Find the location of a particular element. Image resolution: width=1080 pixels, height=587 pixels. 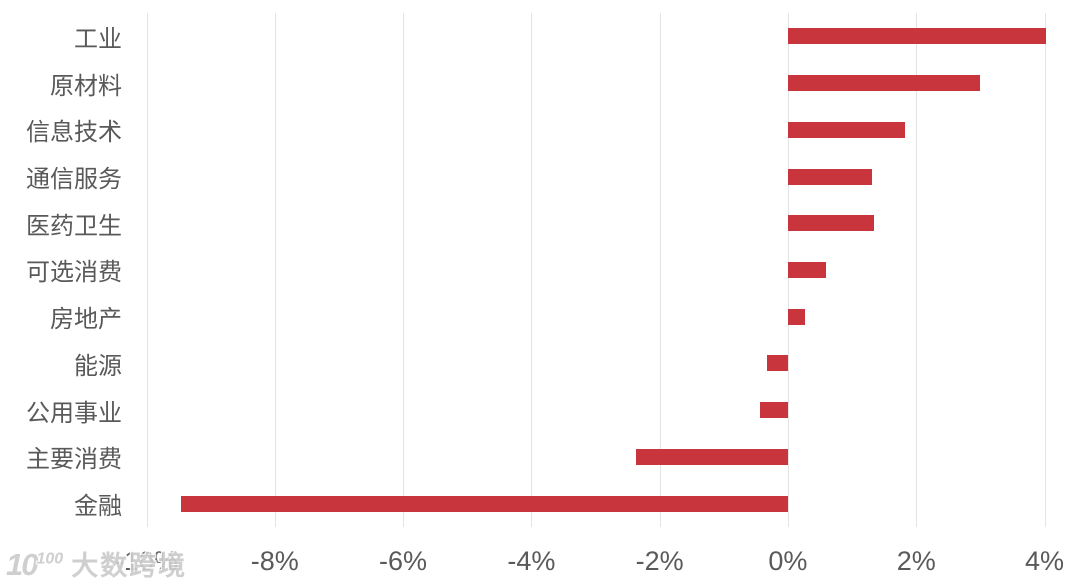

category-label: 能源 is located at coordinates (98, 366).